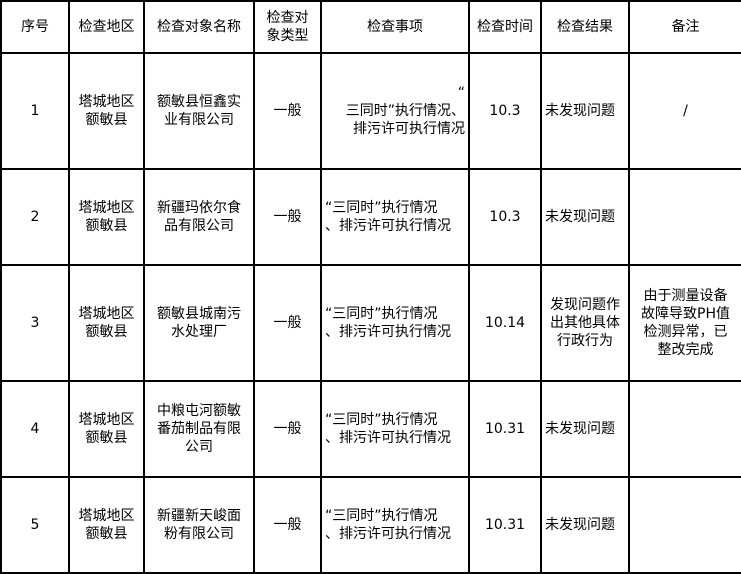 This screenshot has width=741, height=574. I want to click on header-item: 检查事项, so click(395, 27).